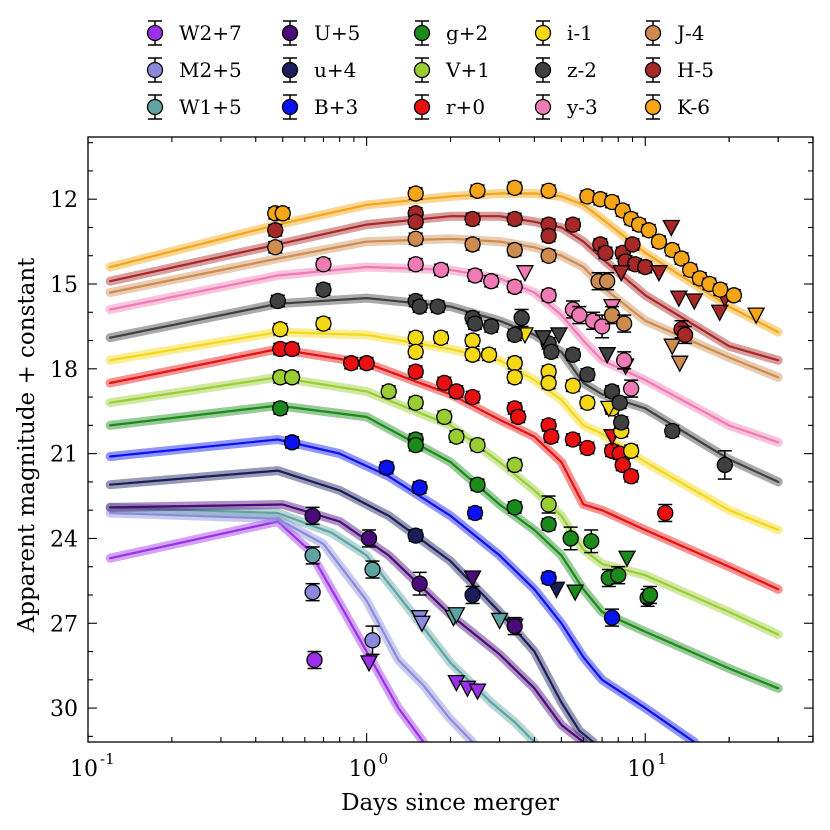  Describe the element at coordinates (336, 107) in the screenshot. I see `legend-label: B+3` at that location.